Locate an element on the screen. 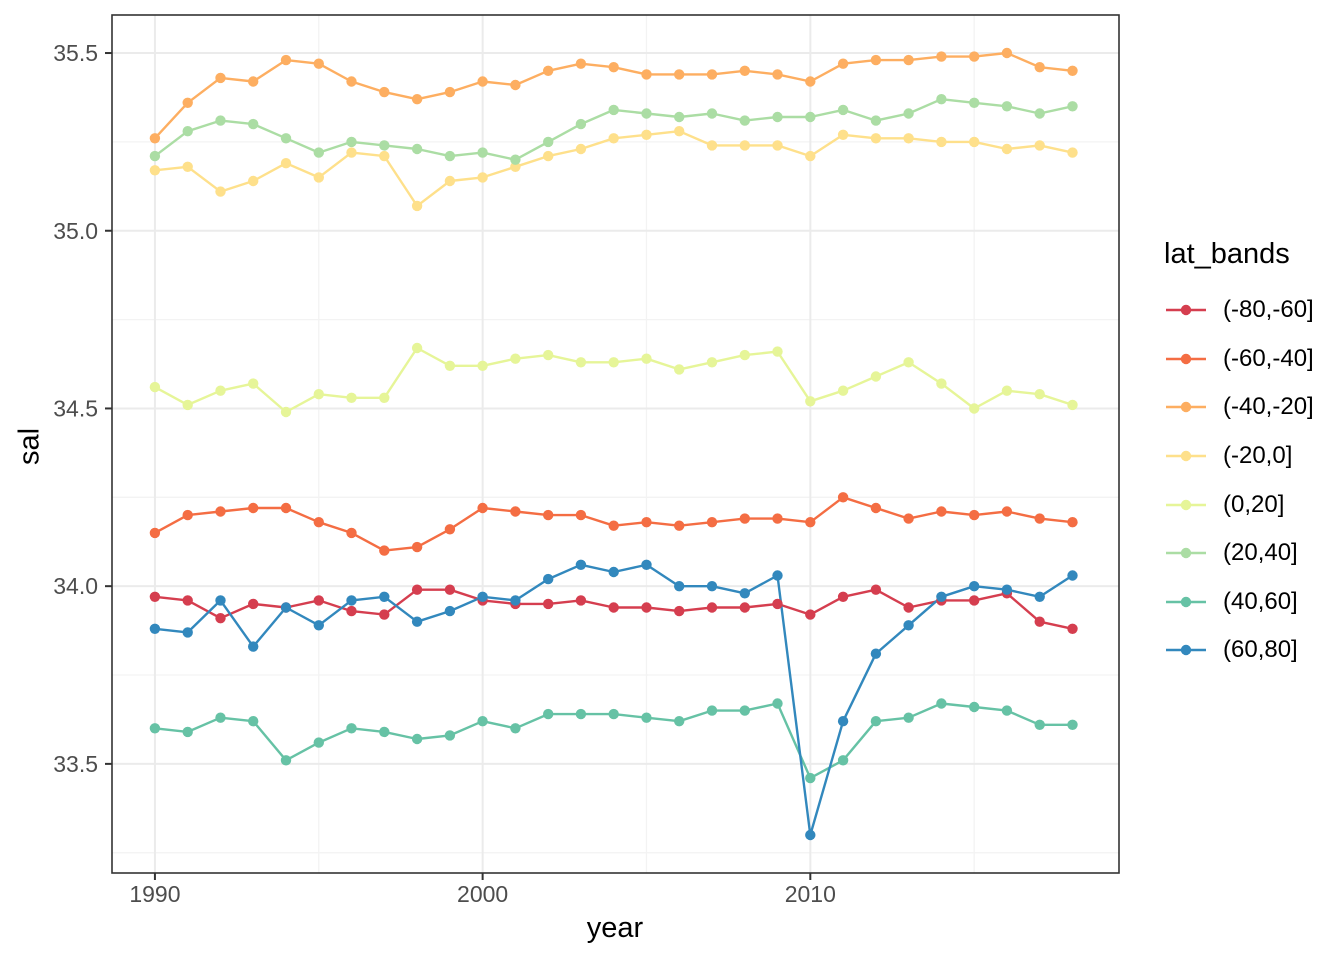 The height and width of the screenshot is (960, 1344). data-point-(40,60]-2004 is located at coordinates (613, 714).